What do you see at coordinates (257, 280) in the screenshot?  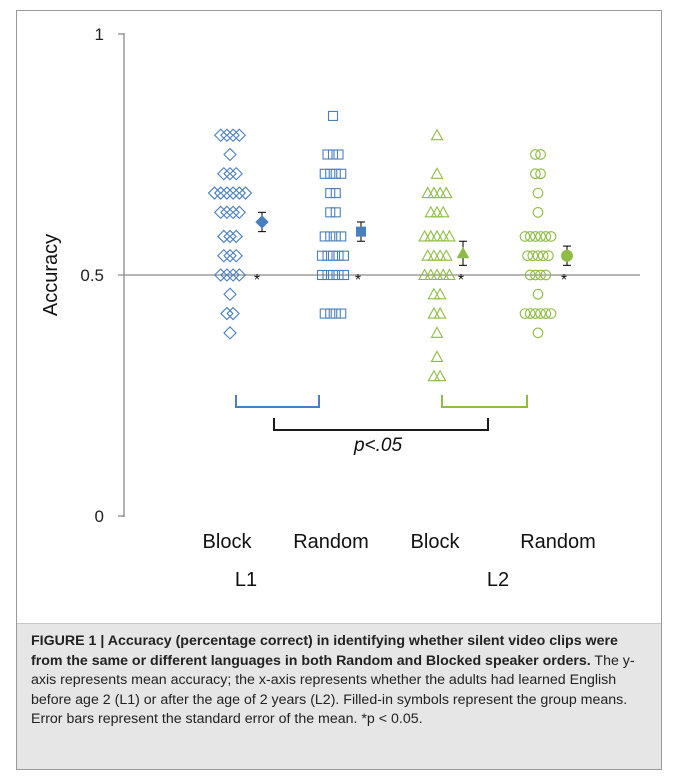 I see `significance-star-l1-block: *` at bounding box center [257, 280].